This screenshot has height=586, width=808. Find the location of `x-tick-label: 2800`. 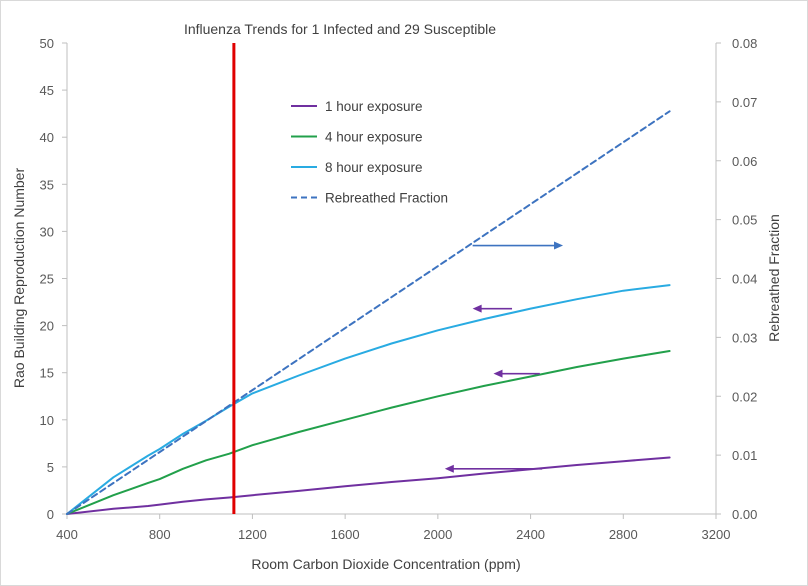

x-tick-label: 2800 is located at coordinates (623, 534).